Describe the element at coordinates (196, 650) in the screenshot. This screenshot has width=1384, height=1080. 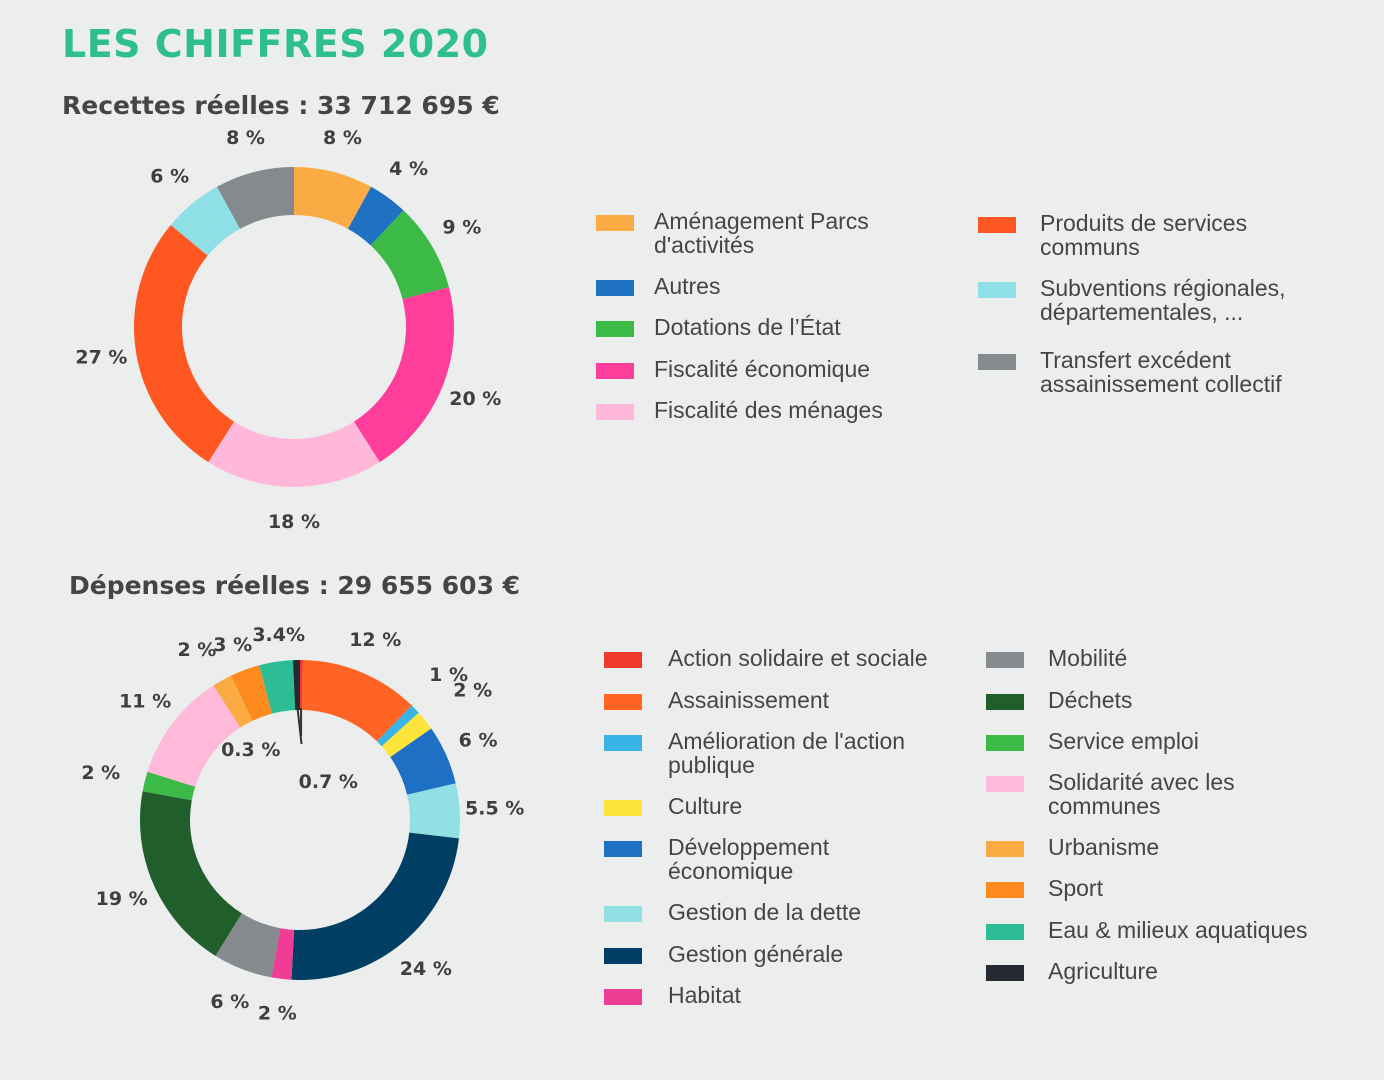
I see `value-label-urbanisme: 2 %` at that location.